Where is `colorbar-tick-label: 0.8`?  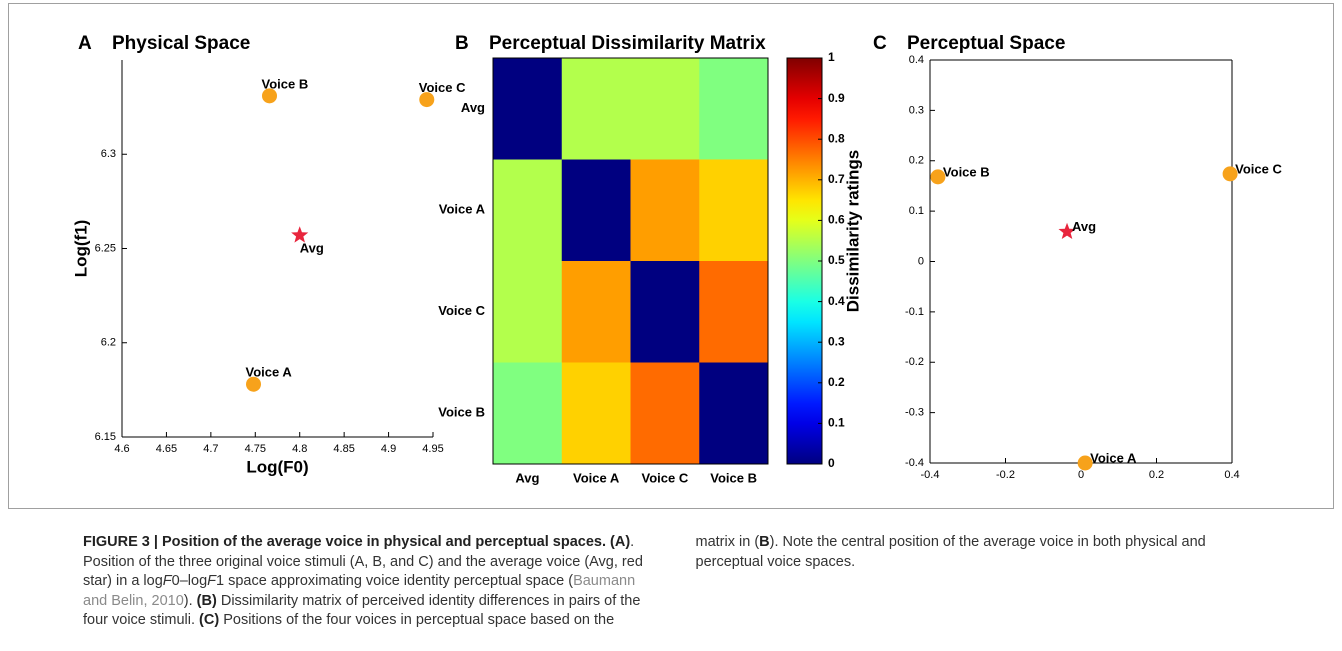 colorbar-tick-label: 0.8 is located at coordinates (836, 138).